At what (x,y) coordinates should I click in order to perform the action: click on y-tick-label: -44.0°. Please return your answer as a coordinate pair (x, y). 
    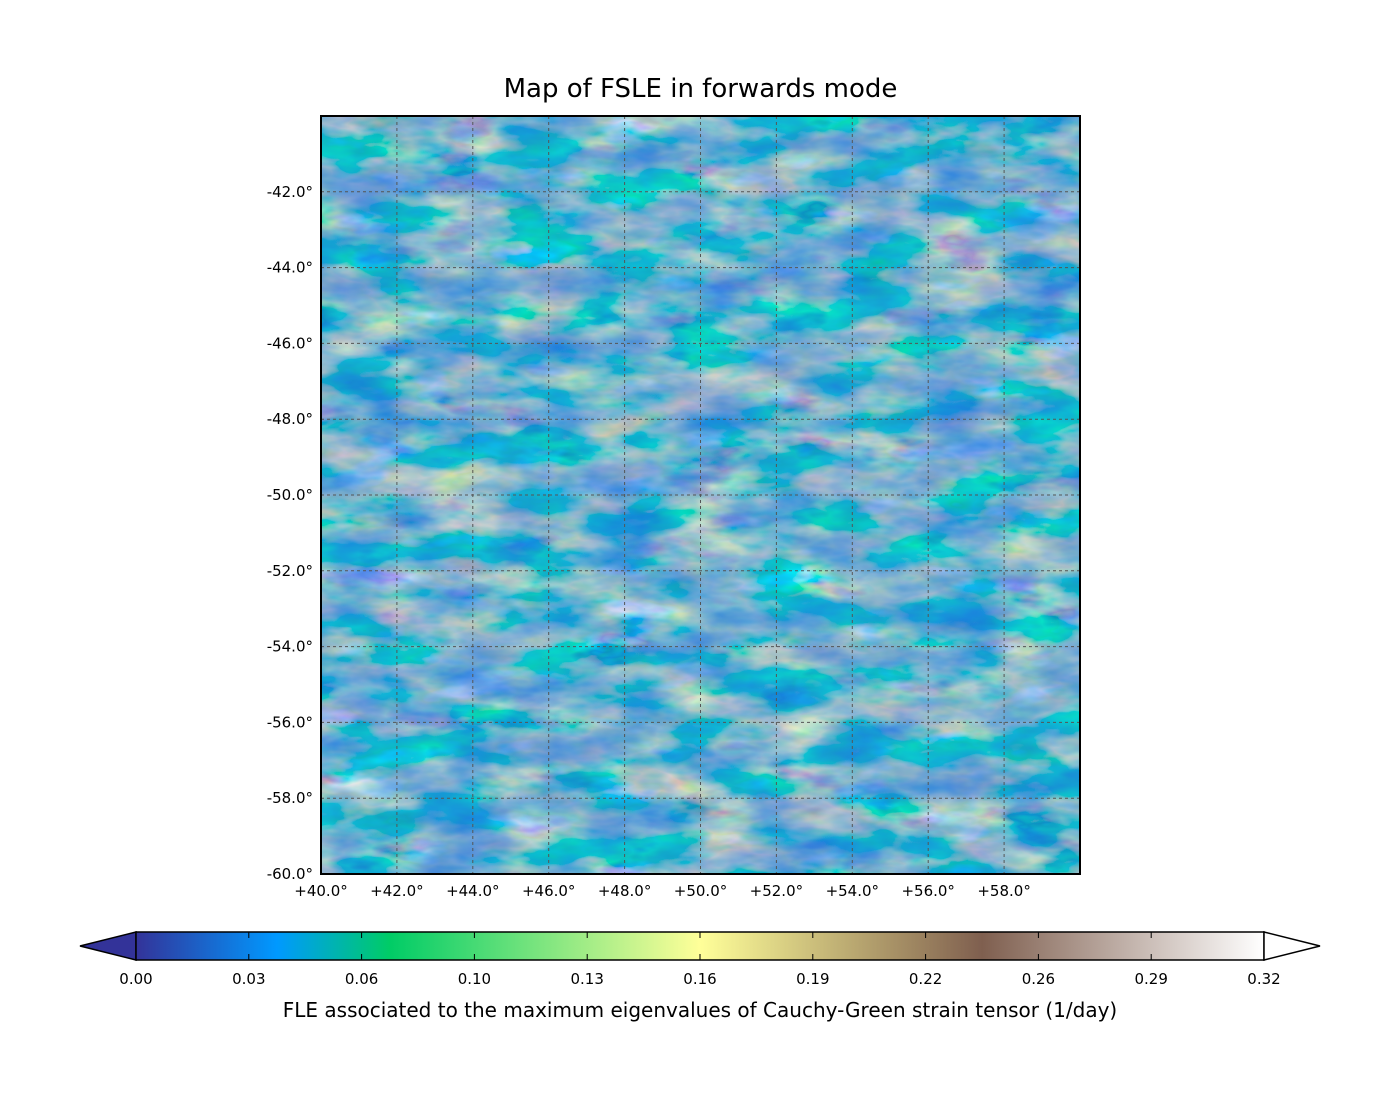
    Looking at the image, I should click on (290, 268).